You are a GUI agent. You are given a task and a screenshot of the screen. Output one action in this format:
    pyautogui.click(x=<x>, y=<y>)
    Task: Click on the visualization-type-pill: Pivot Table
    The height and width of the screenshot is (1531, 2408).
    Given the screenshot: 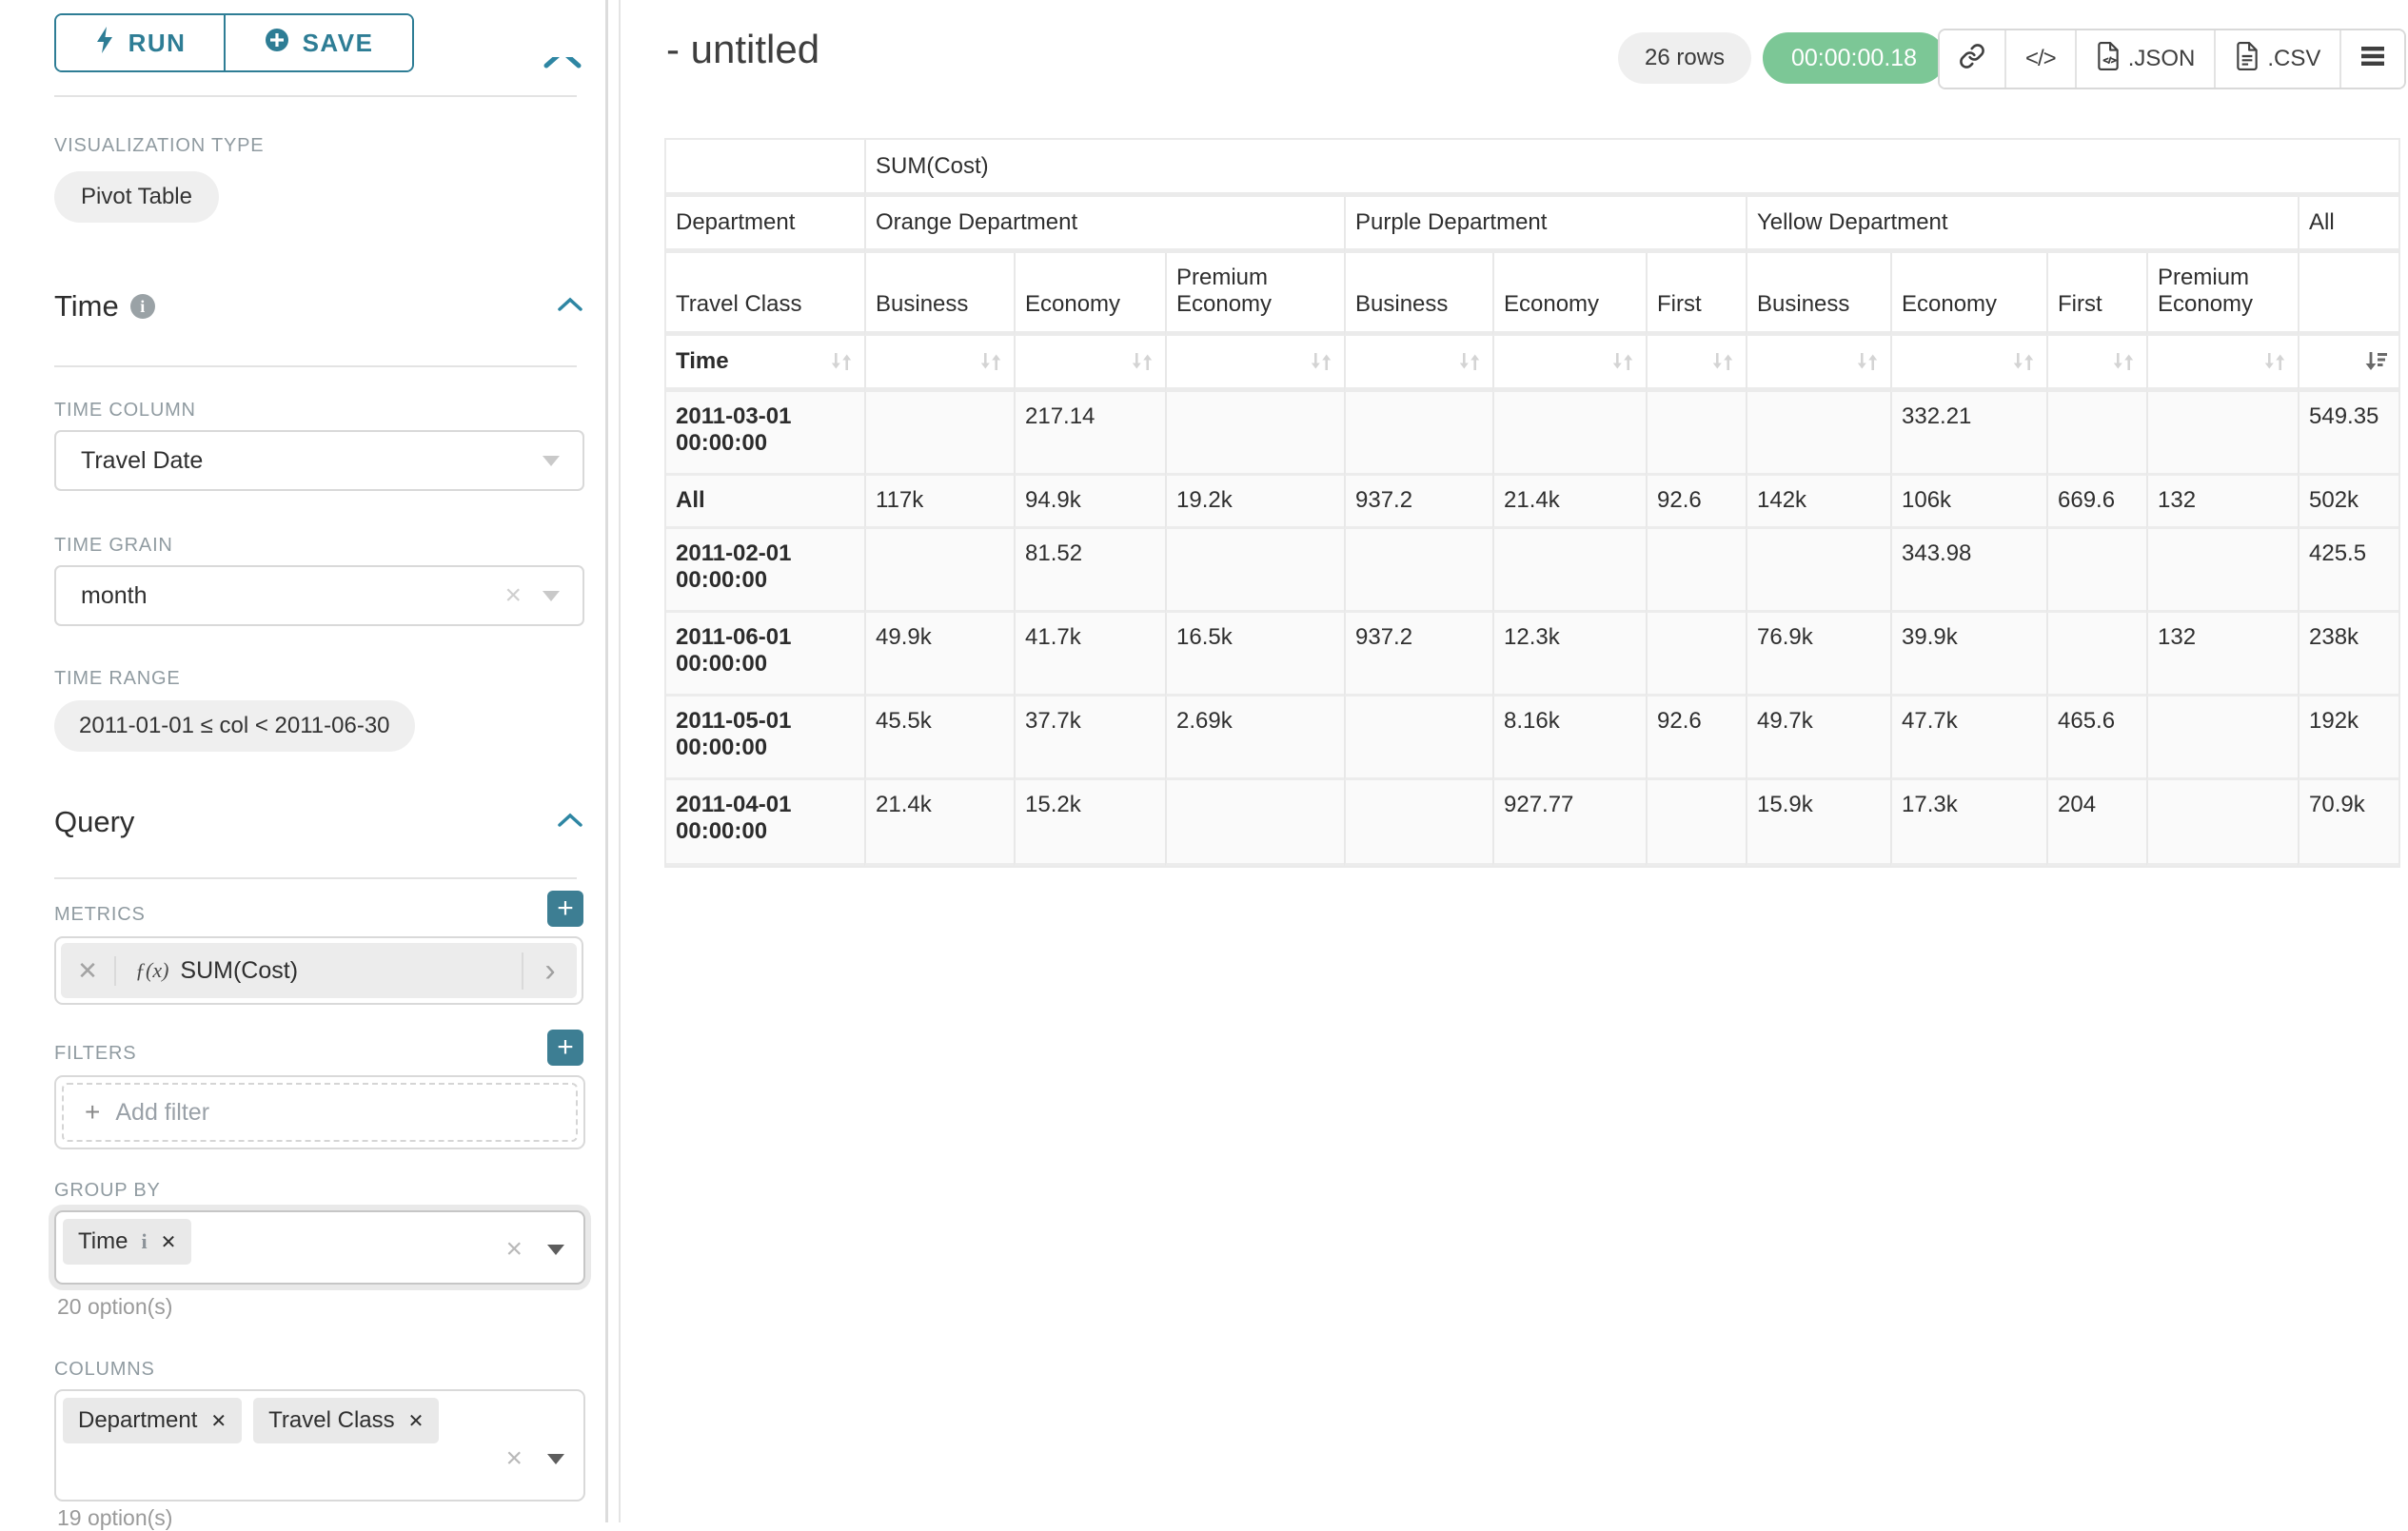 What is the action you would take?
    pyautogui.click(x=136, y=197)
    